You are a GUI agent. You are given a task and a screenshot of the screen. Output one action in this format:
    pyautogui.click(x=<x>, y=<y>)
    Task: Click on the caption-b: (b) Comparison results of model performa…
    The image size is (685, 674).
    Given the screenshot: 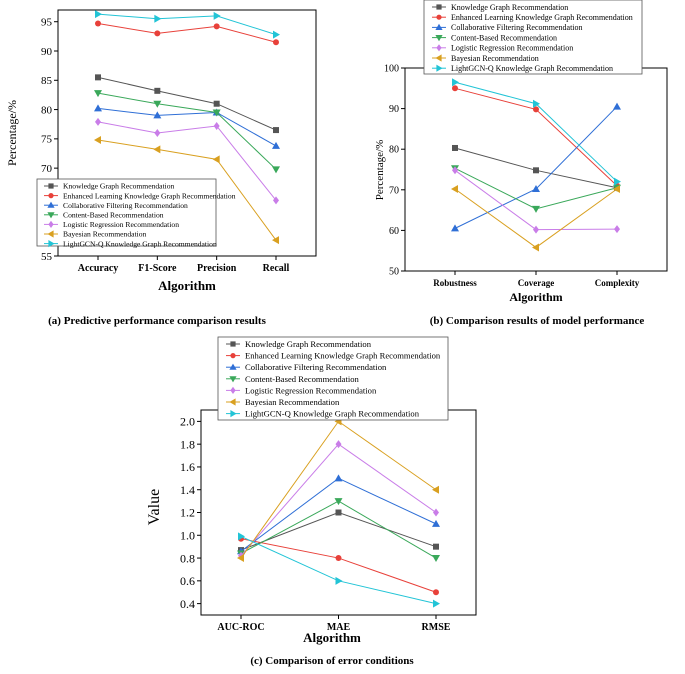 What is the action you would take?
    pyautogui.click(x=537, y=321)
    